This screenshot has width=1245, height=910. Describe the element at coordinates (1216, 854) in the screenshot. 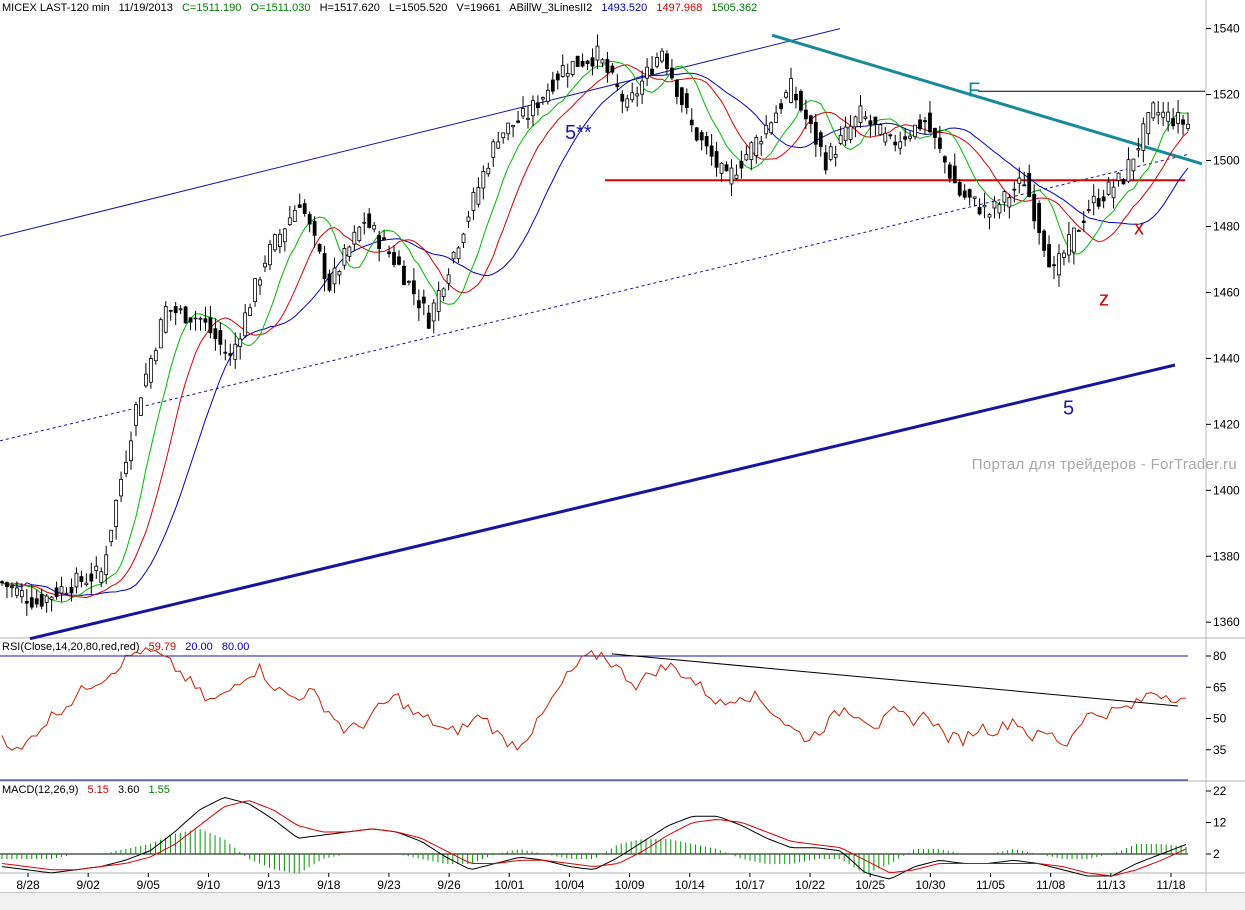

I see `macd-y-tick-label: 2` at that location.